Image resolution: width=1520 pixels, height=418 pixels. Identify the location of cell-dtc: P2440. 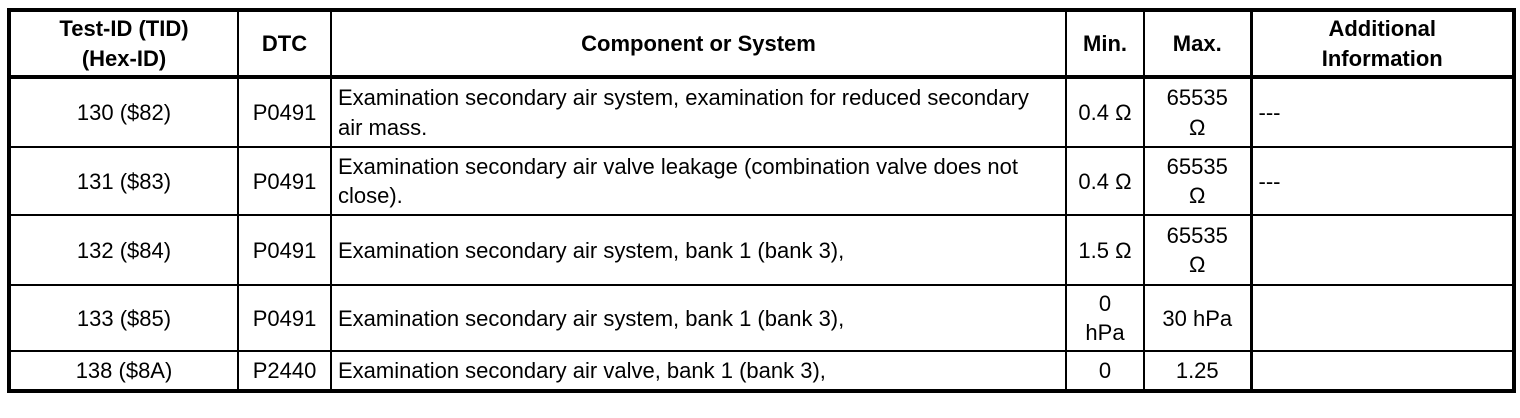
(284, 371).